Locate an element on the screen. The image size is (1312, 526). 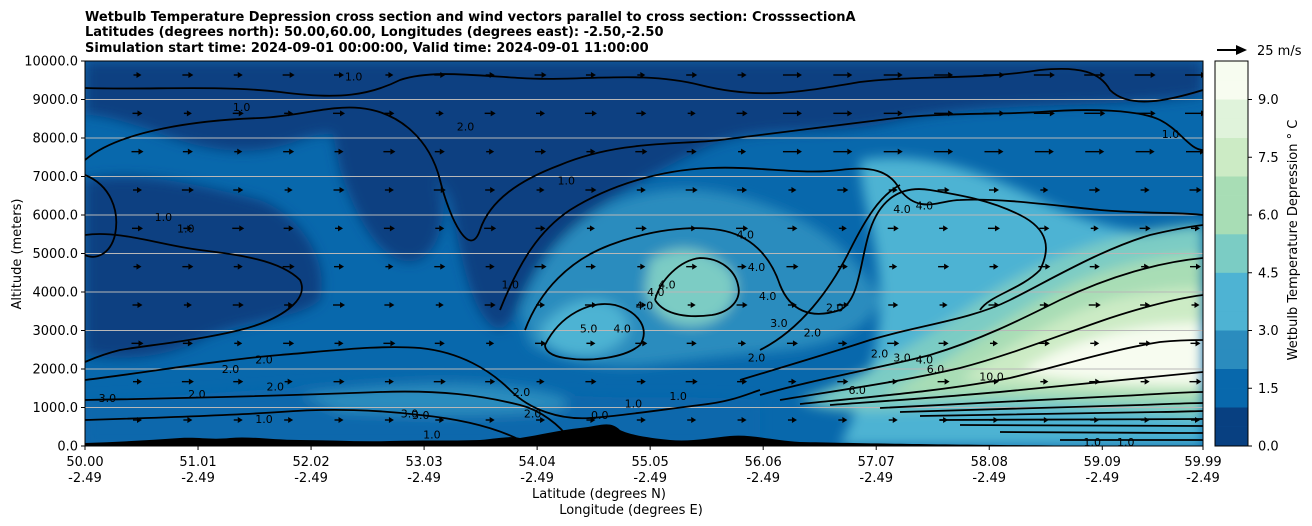
x-tick-label-lat: 53.03 is located at coordinates (423, 462).